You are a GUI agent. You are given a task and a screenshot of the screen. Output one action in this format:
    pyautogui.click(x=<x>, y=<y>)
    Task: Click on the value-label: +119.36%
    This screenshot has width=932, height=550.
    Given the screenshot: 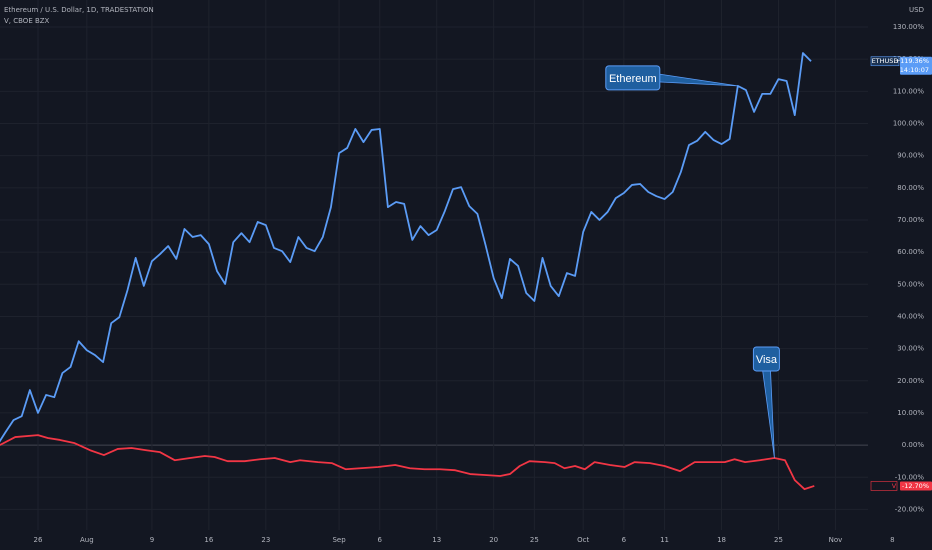 What is the action you would take?
    pyautogui.click(x=912, y=61)
    